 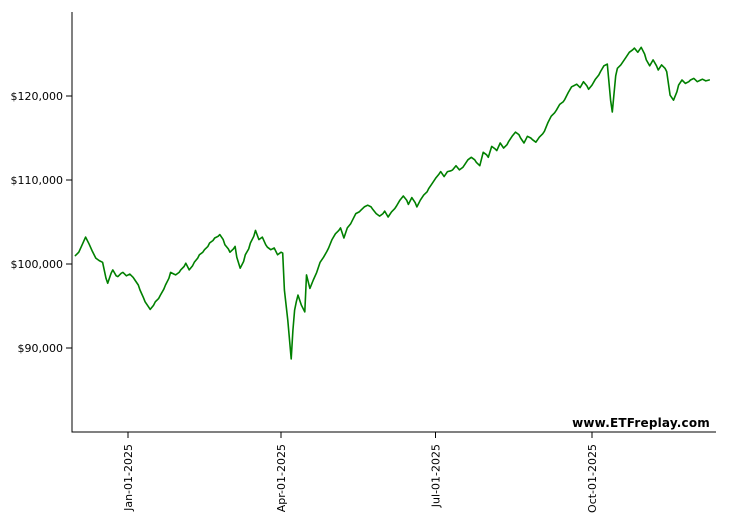 What do you see at coordinates (41, 348) in the screenshot?
I see `y-tick-label: $90,000` at bounding box center [41, 348].